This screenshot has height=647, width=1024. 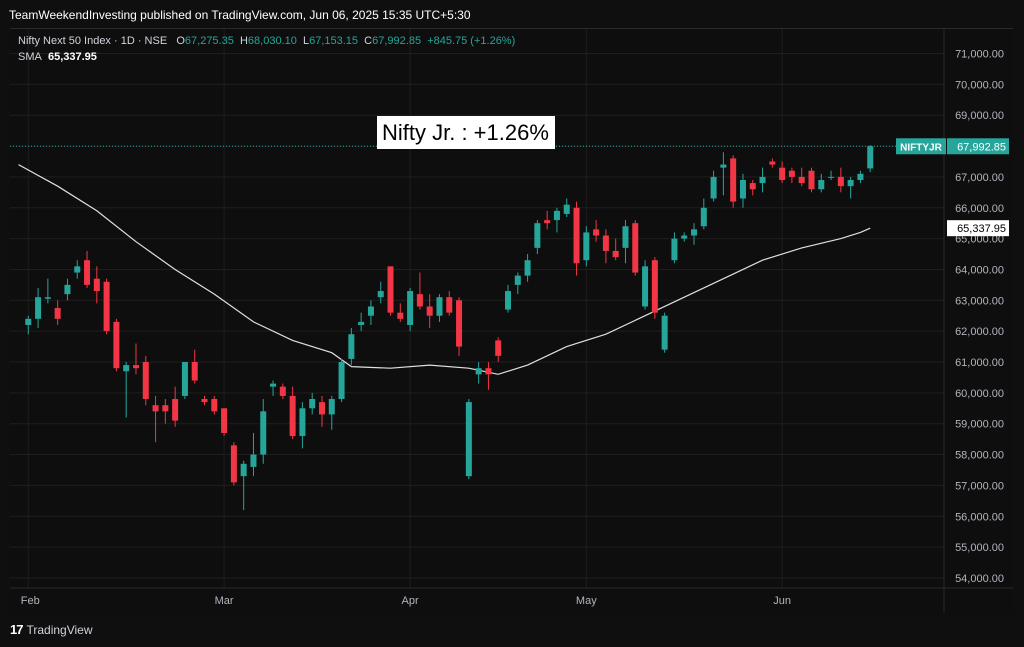 I want to click on y-tick-label: 64,000.00, so click(x=979, y=270).